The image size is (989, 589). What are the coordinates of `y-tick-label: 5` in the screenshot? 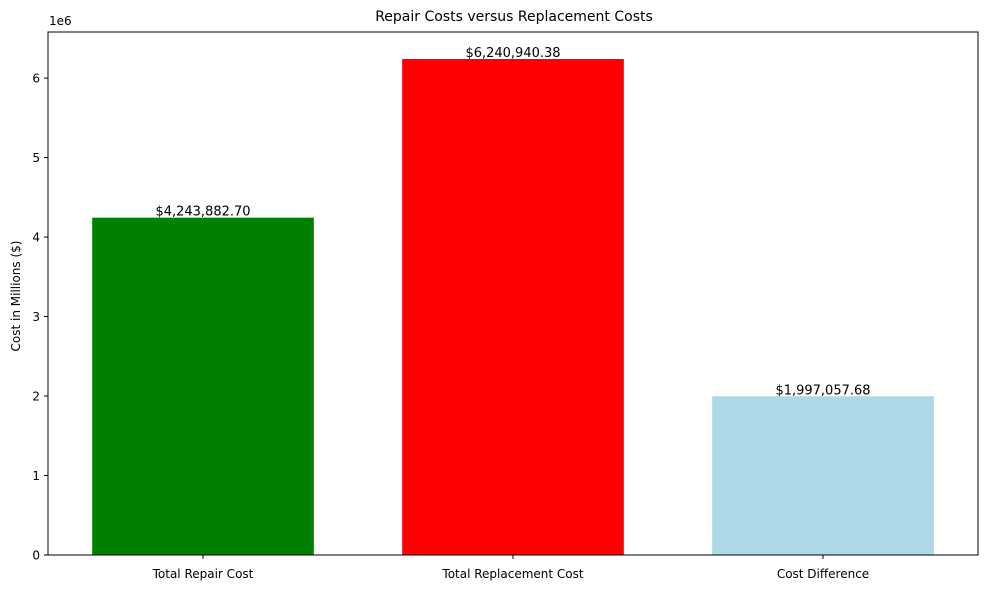 It's located at (36, 158).